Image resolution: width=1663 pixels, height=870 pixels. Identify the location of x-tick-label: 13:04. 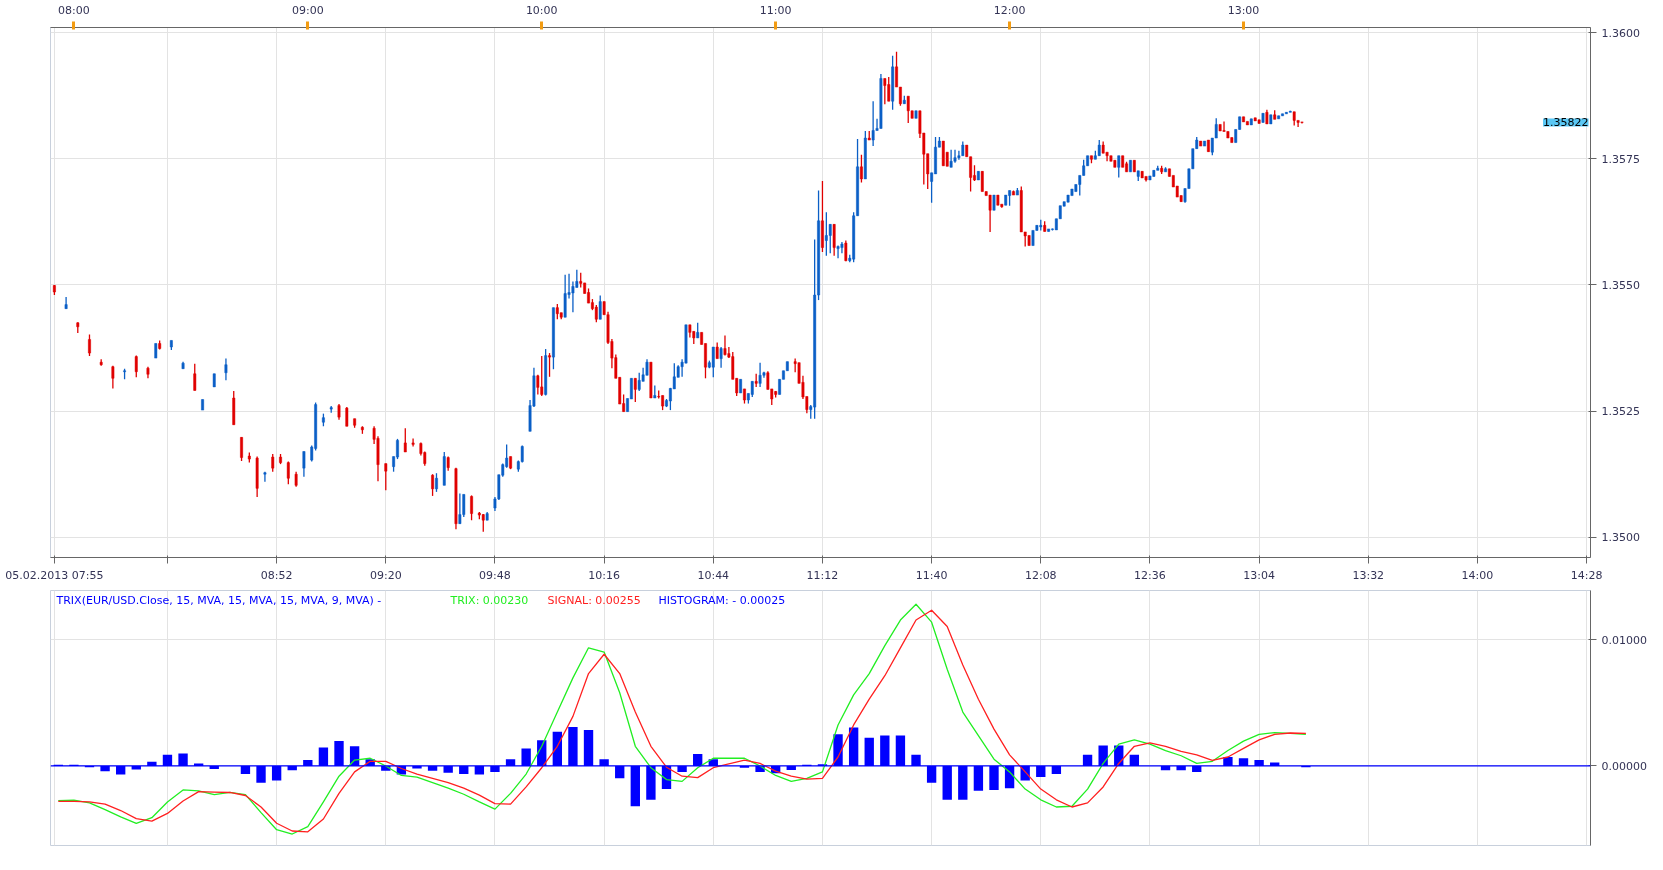
(1259, 575).